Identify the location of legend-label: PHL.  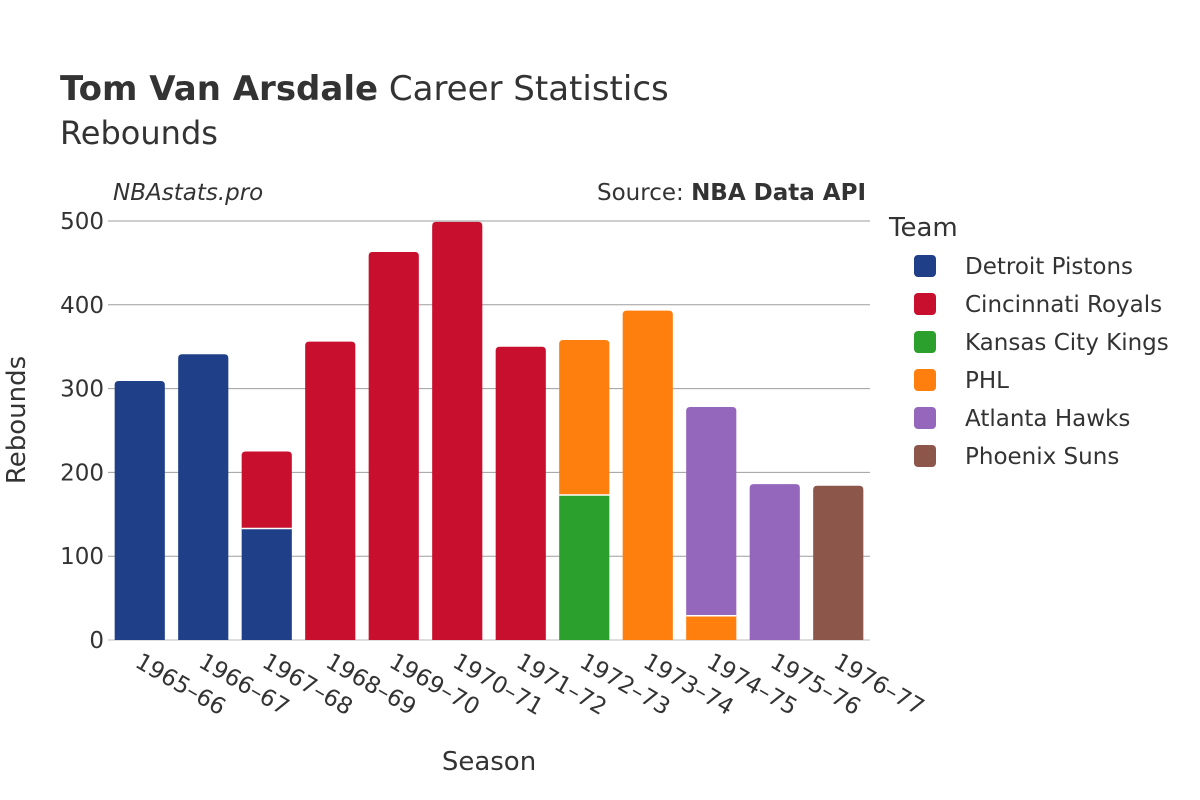
(987, 381).